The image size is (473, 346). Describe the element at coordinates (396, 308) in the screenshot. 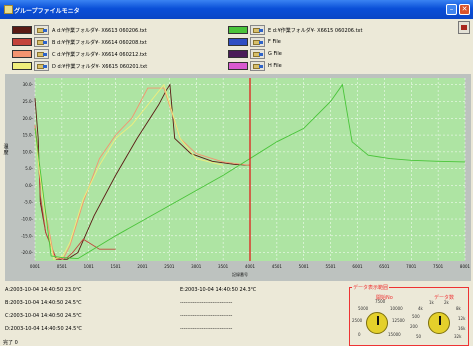

I see `start-scale-10000: 10000` at that location.